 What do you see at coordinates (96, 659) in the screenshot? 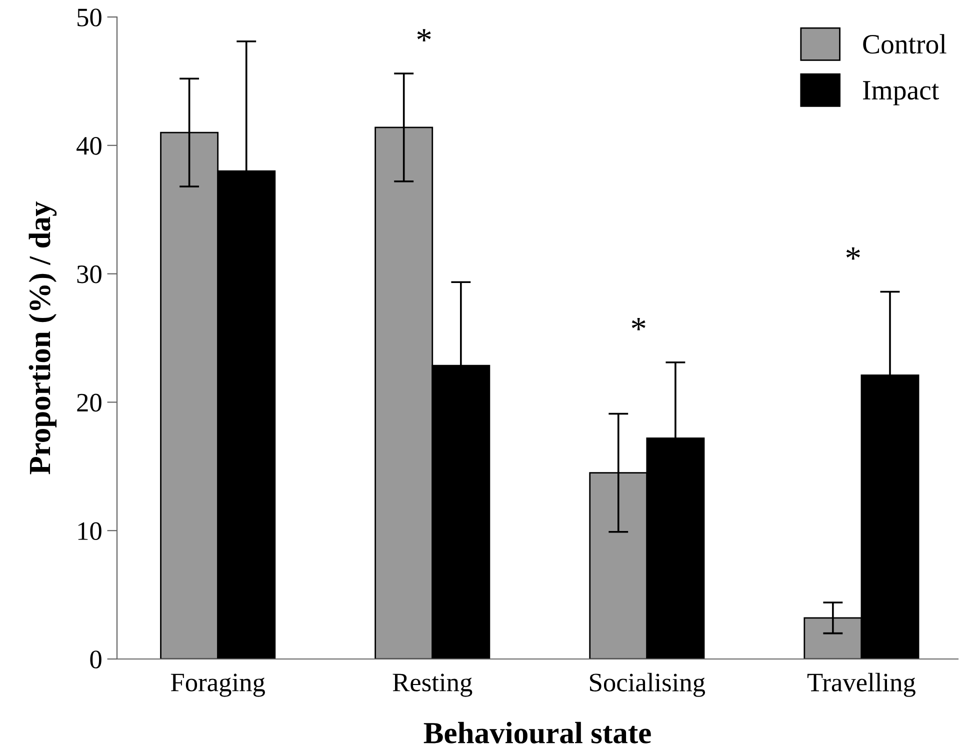
I see `y-tick-label: 0` at bounding box center [96, 659].